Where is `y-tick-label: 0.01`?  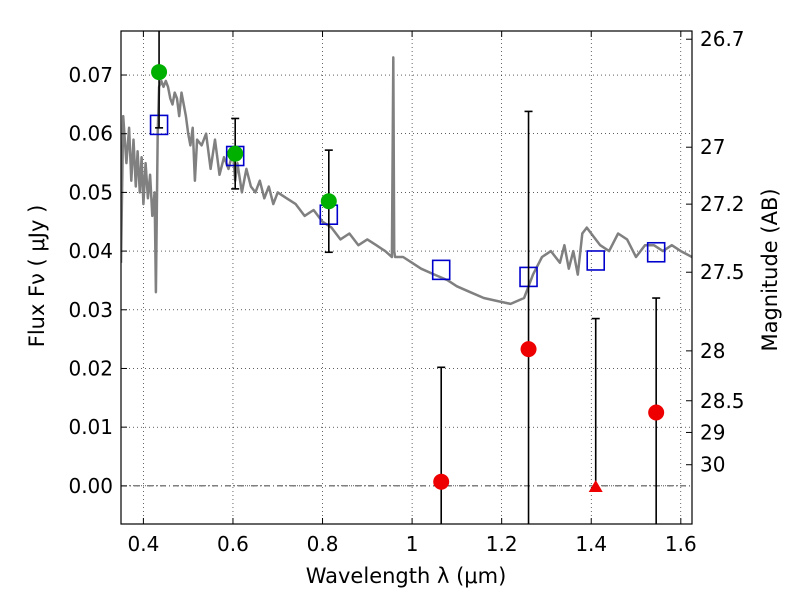
y-tick-label: 0.01 is located at coordinates (90, 427).